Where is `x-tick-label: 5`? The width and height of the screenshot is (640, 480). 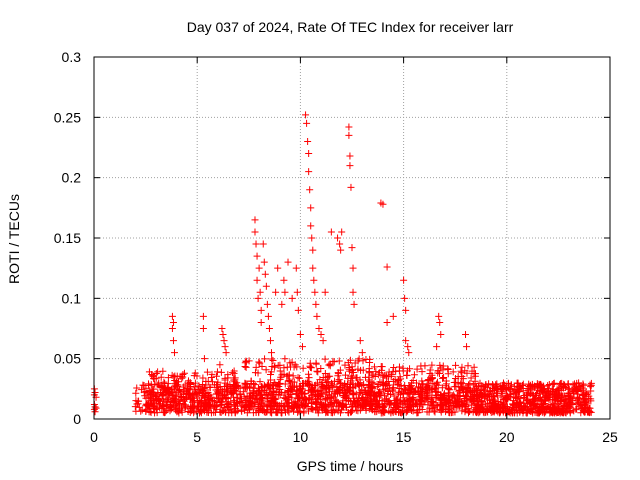 x-tick-label: 5 is located at coordinates (197, 437).